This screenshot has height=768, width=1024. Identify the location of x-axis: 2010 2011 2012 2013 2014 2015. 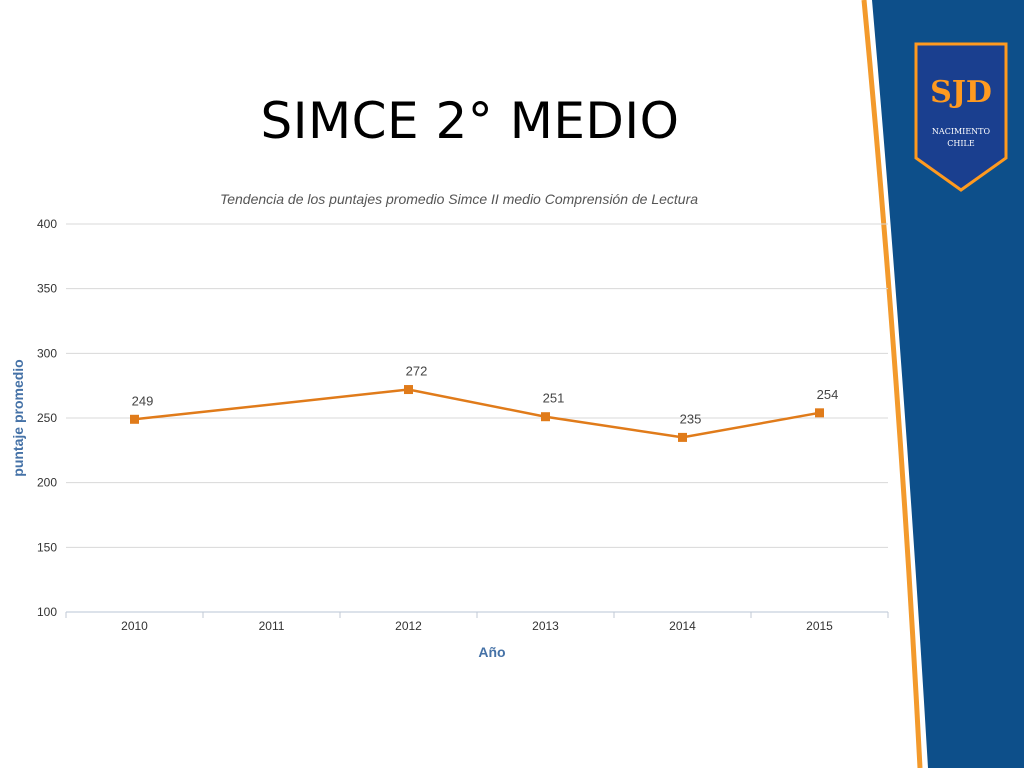
(477, 622).